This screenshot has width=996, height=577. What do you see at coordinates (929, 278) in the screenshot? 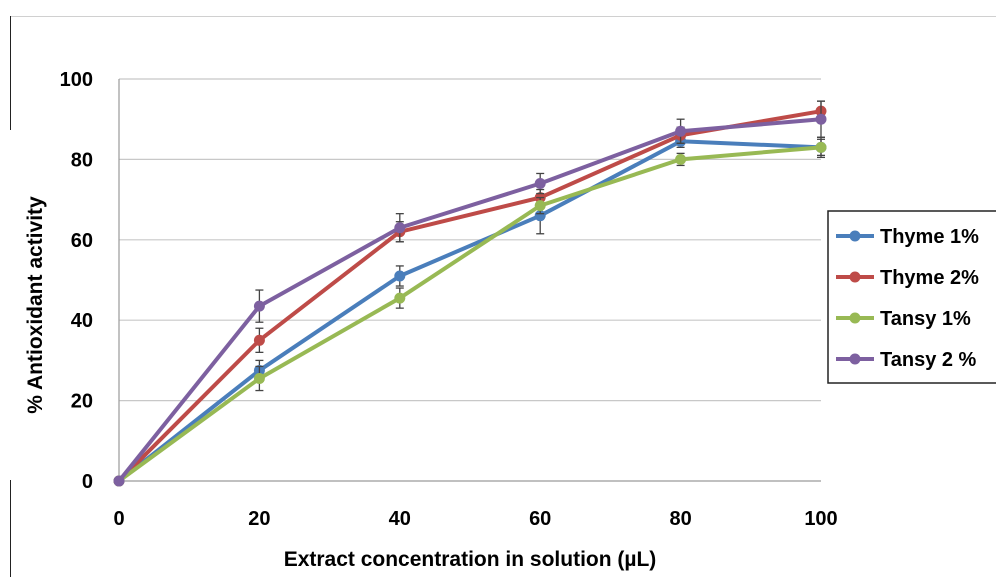
I see `legend-label: Thyme 2%` at bounding box center [929, 278].